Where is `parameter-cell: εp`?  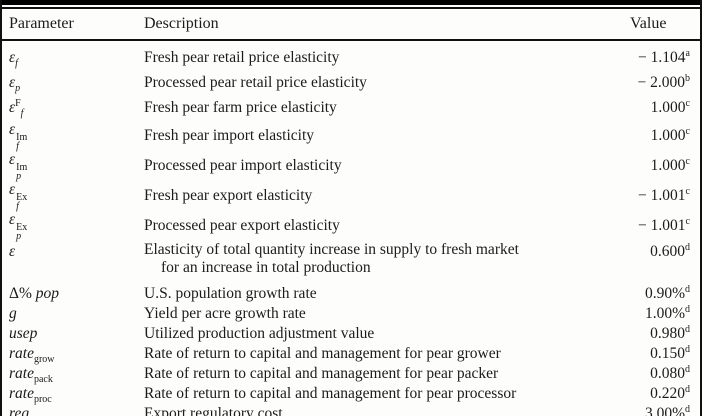 parameter-cell: εp is located at coordinates (15, 83).